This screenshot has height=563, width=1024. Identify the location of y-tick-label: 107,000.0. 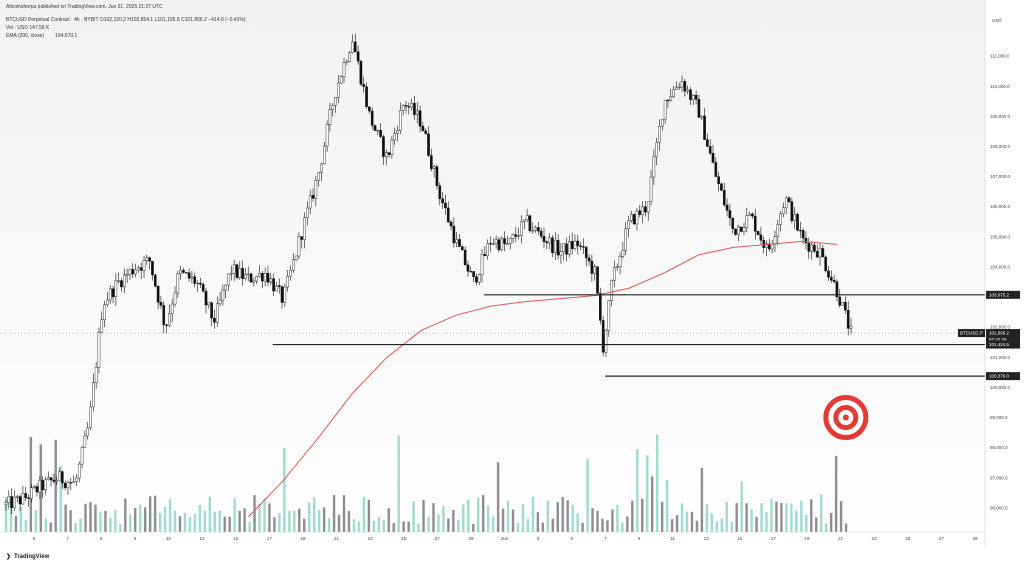
(1000, 176).